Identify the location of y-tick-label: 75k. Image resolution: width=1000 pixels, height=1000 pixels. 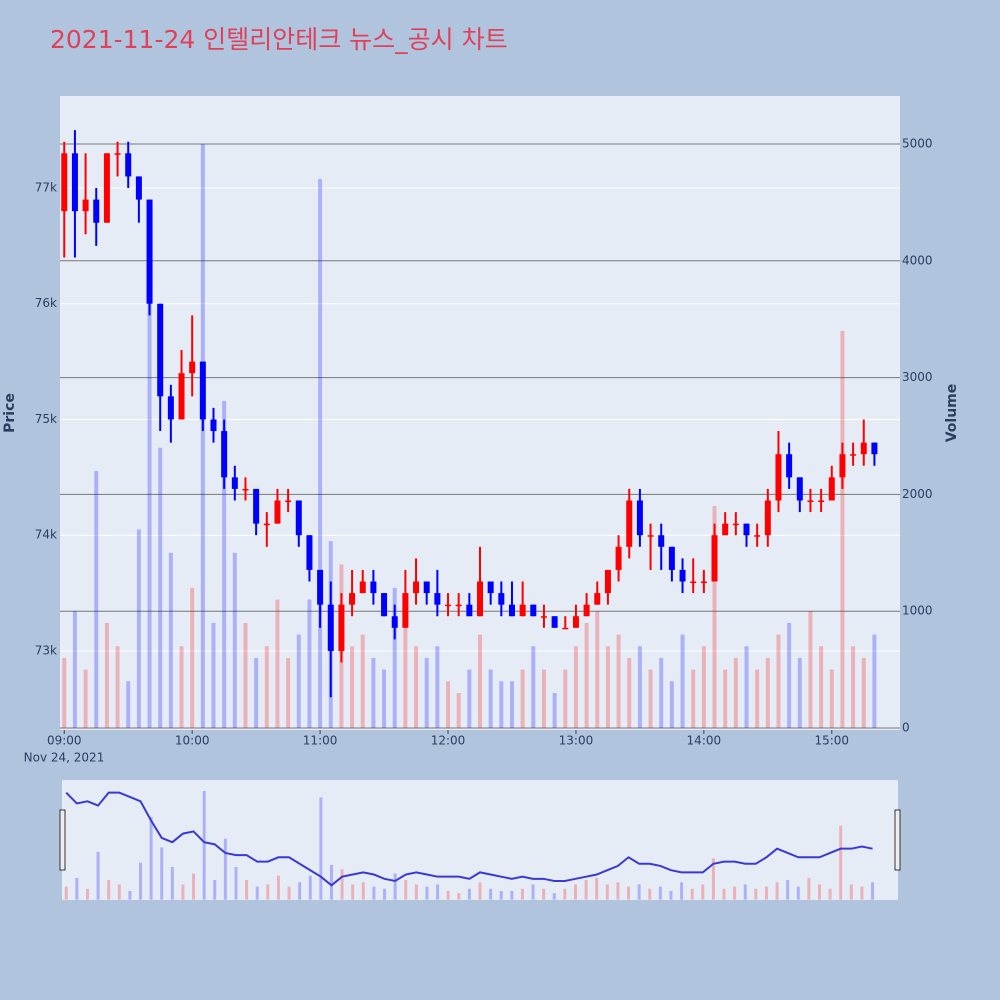
(46, 419).